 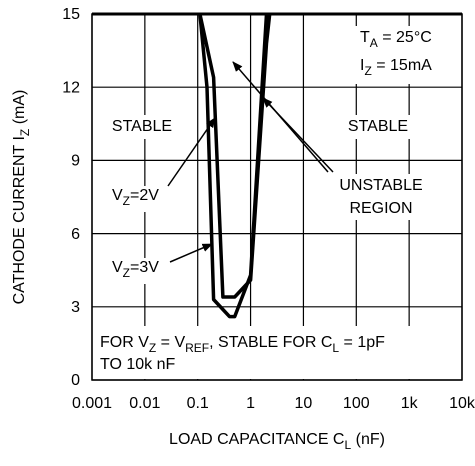 What do you see at coordinates (19, 109) in the screenshot?
I see `text-part: (mA)` at bounding box center [19, 109].